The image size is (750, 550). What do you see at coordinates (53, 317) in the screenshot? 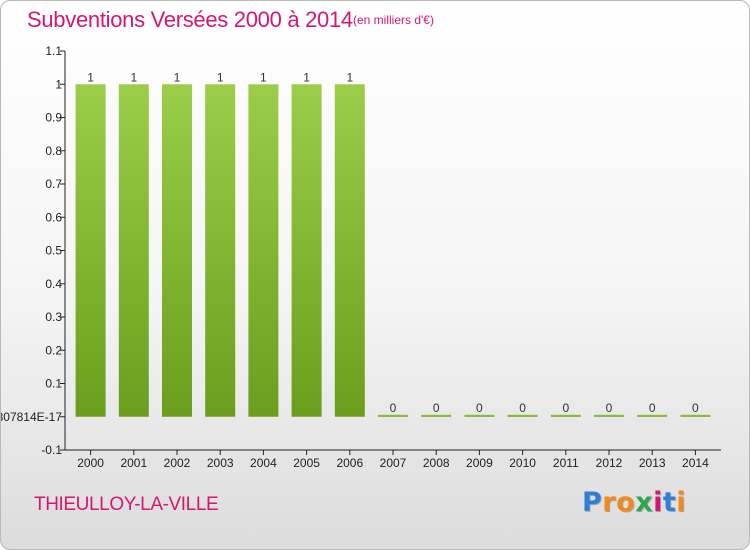
I see `y-tick-label: 0.3` at bounding box center [53, 317].